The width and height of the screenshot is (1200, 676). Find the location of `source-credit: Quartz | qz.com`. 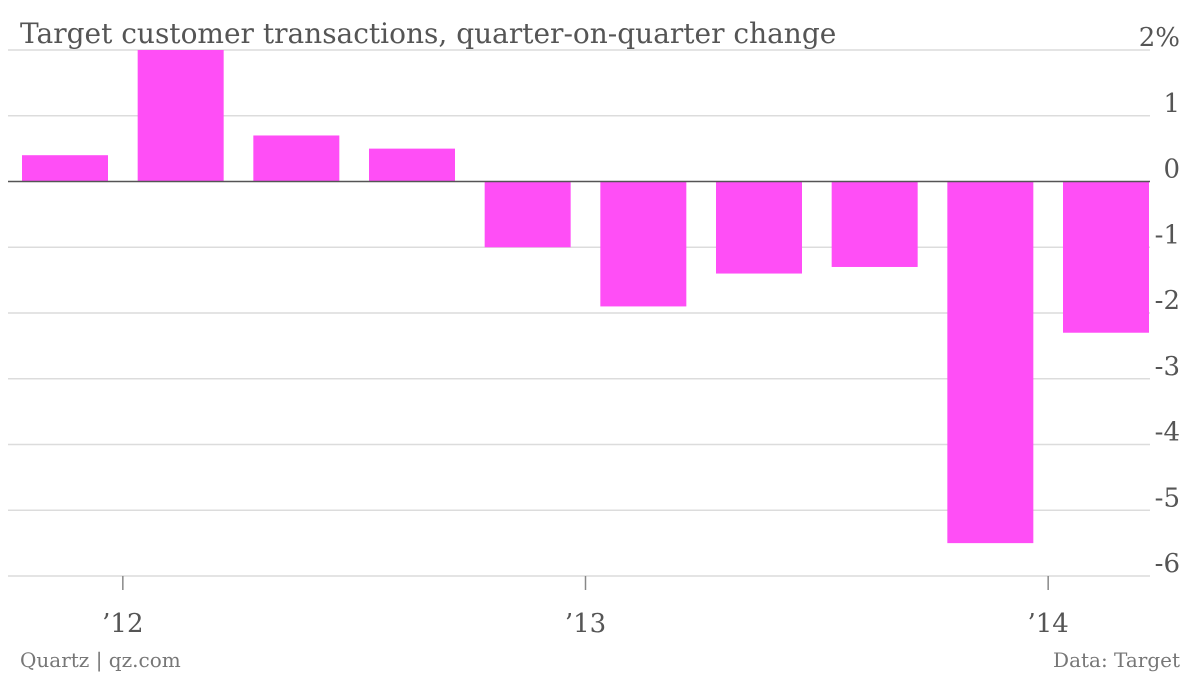

source-credit: Quartz | qz.com is located at coordinates (100, 660).